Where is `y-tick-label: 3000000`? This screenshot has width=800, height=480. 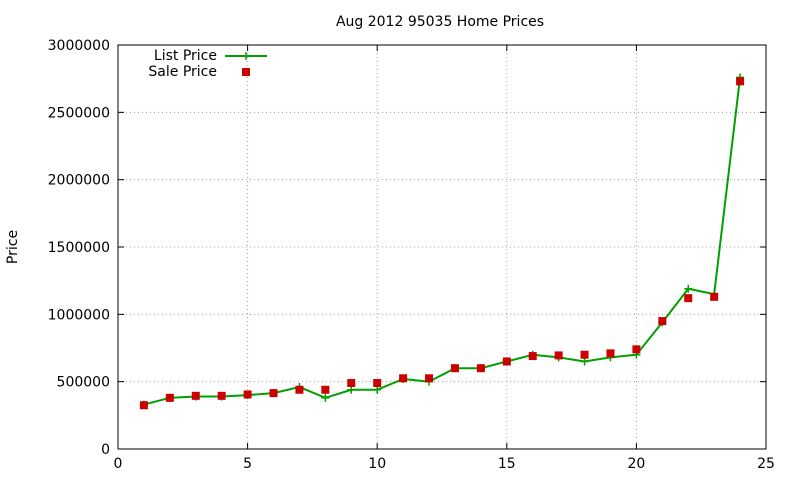 y-tick-label: 3000000 is located at coordinates (79, 46).